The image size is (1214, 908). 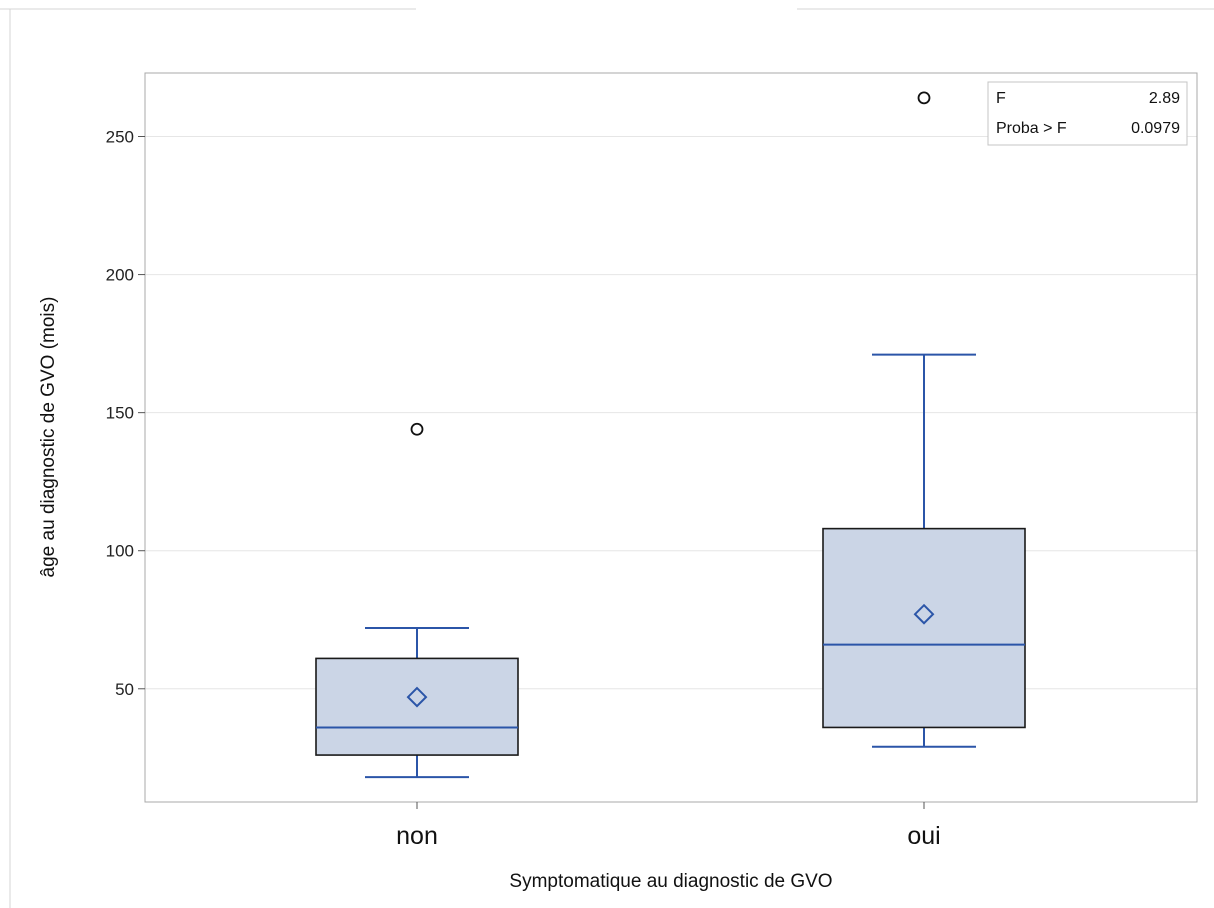 What do you see at coordinates (923, 836) in the screenshot?
I see `x-tick-label-oui: oui` at bounding box center [923, 836].